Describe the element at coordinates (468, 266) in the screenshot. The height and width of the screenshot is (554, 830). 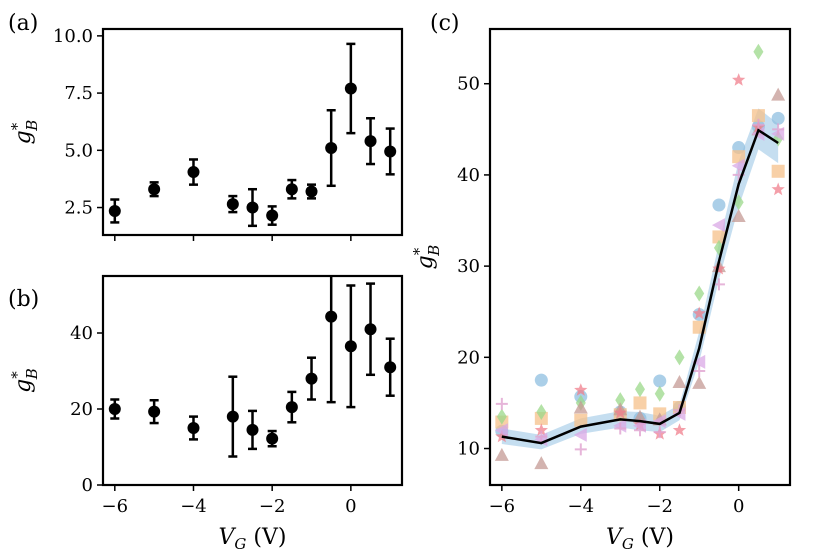
I see `y-tick-label: 30` at that location.